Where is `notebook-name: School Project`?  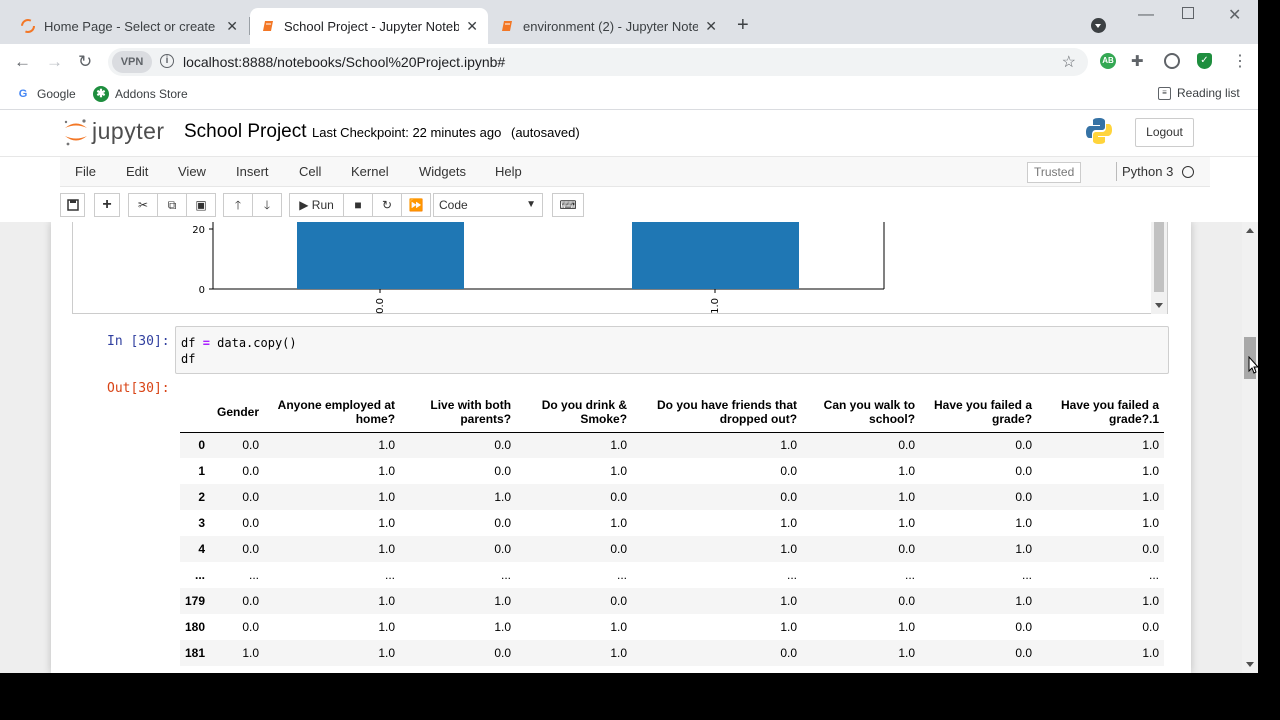
notebook-name: School Project is located at coordinates (245, 131).